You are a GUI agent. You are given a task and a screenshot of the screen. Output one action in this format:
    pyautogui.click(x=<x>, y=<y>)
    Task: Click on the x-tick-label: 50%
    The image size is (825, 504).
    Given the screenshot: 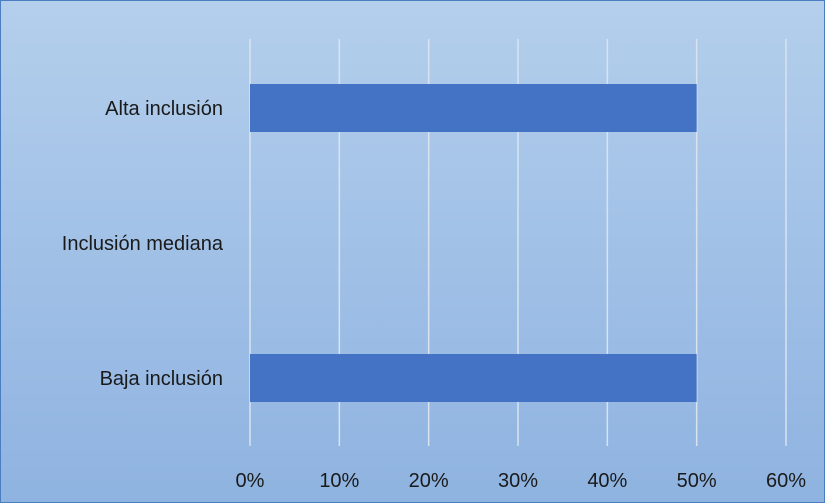 What is the action you would take?
    pyautogui.click(x=697, y=481)
    